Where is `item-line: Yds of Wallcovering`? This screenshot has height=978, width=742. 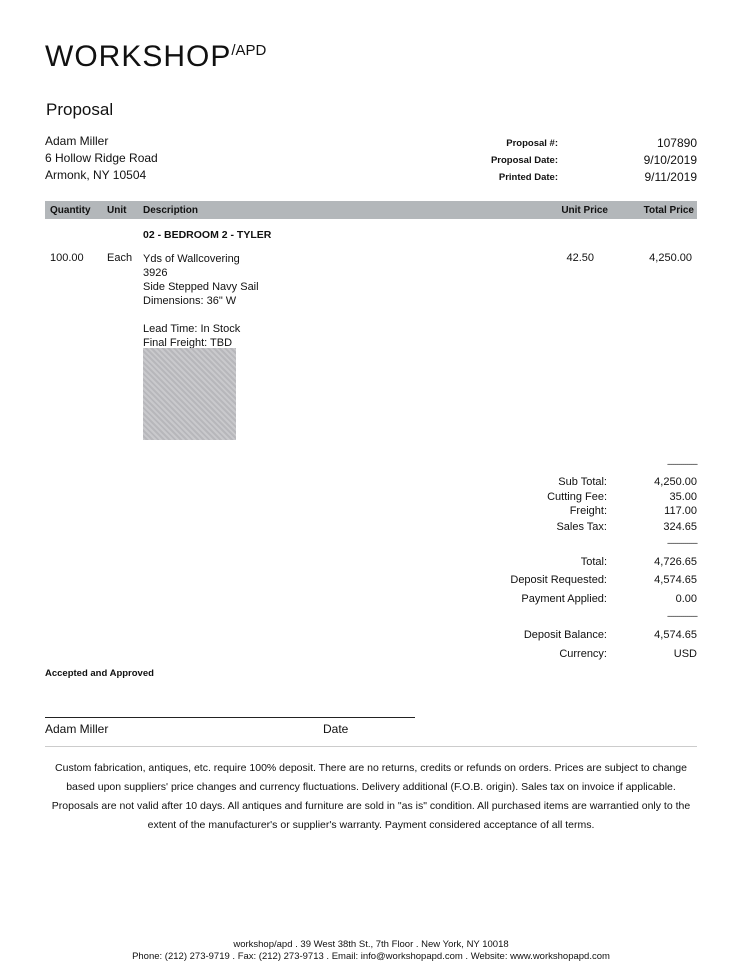
item-line: Yds of Wallcovering is located at coordinates (191, 259).